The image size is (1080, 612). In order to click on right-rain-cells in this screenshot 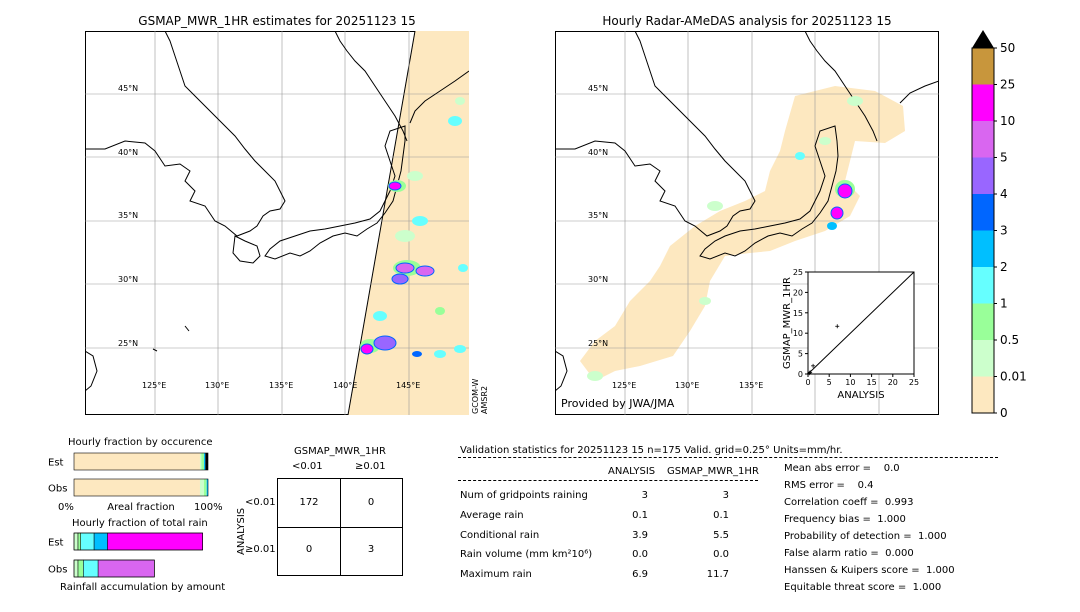, I will do `click(725, 238)`.